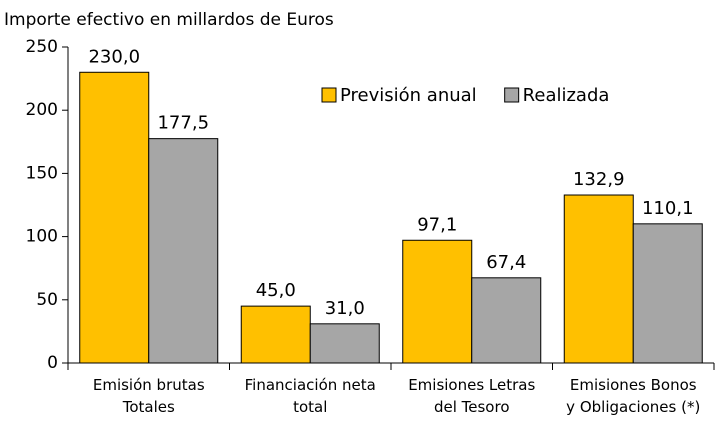  I want to click on y-tick-label: 200, so click(42, 110).